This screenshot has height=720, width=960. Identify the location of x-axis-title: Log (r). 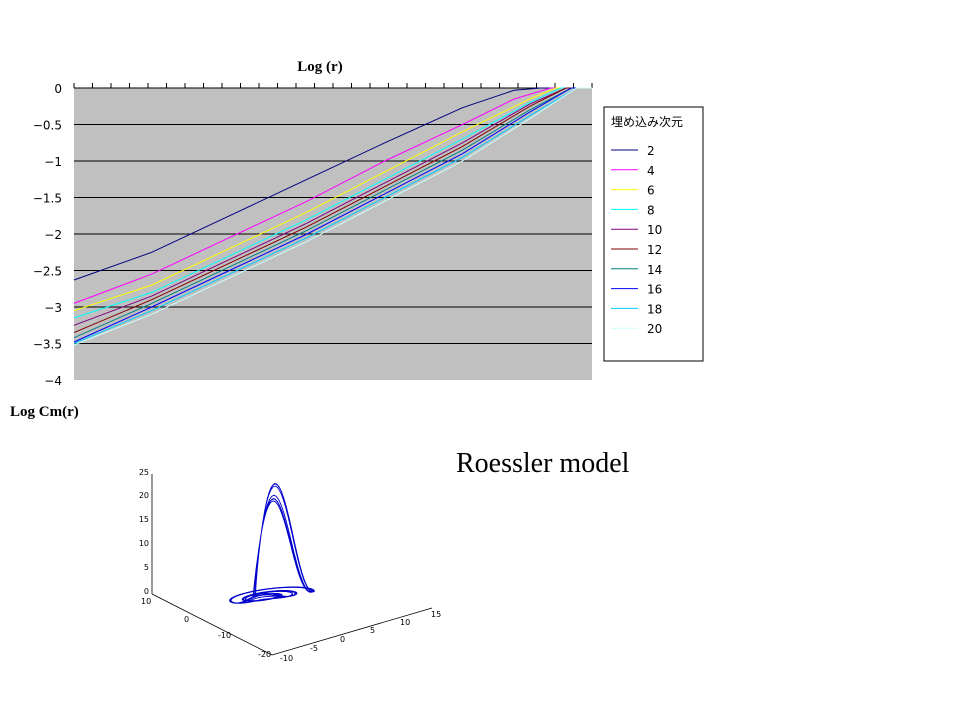
(319, 67).